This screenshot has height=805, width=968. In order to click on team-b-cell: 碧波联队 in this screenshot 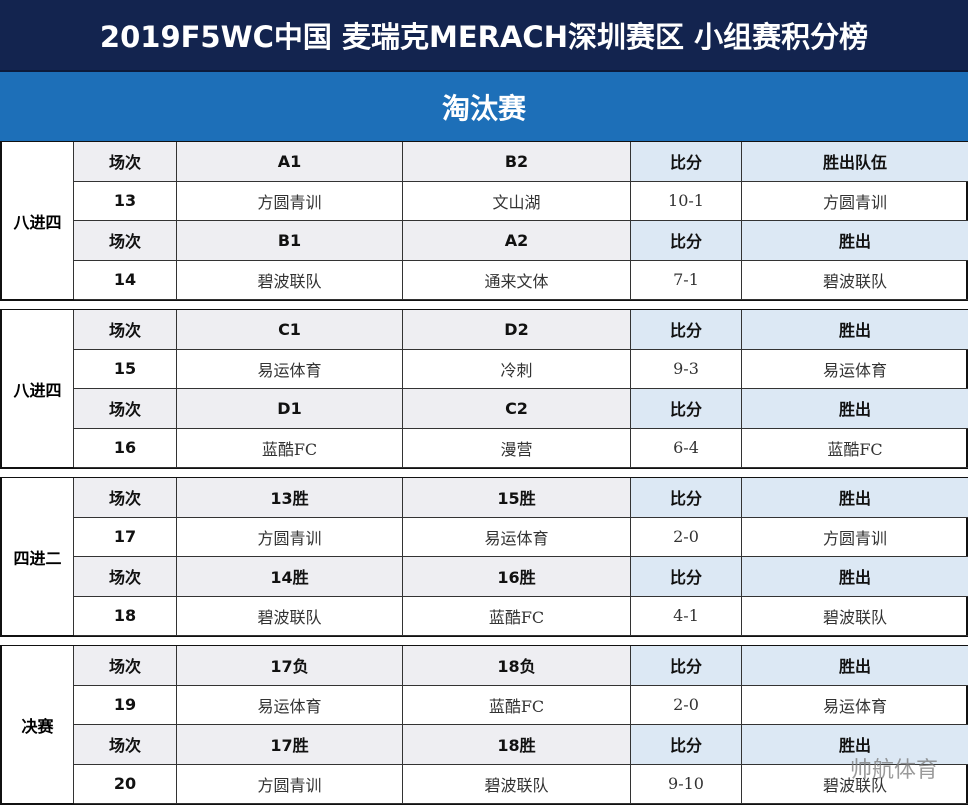, I will do `click(517, 783)`.